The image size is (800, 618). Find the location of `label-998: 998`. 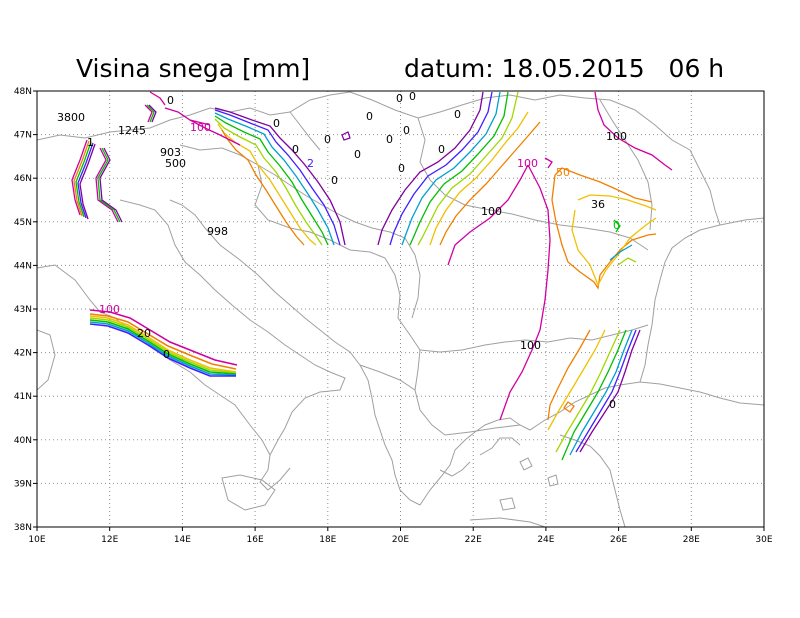

label-998: 998 is located at coordinates (217, 231).